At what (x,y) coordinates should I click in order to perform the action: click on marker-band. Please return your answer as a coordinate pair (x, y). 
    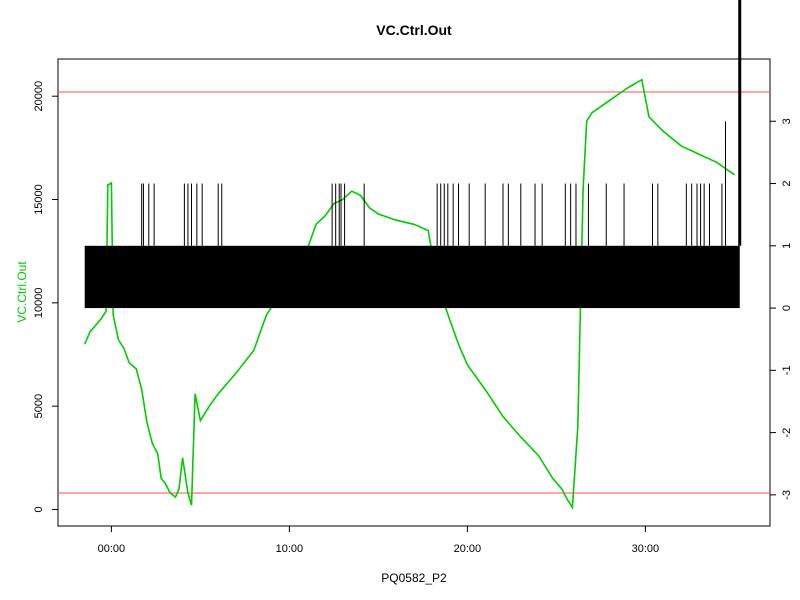
    Looking at the image, I should click on (412, 277).